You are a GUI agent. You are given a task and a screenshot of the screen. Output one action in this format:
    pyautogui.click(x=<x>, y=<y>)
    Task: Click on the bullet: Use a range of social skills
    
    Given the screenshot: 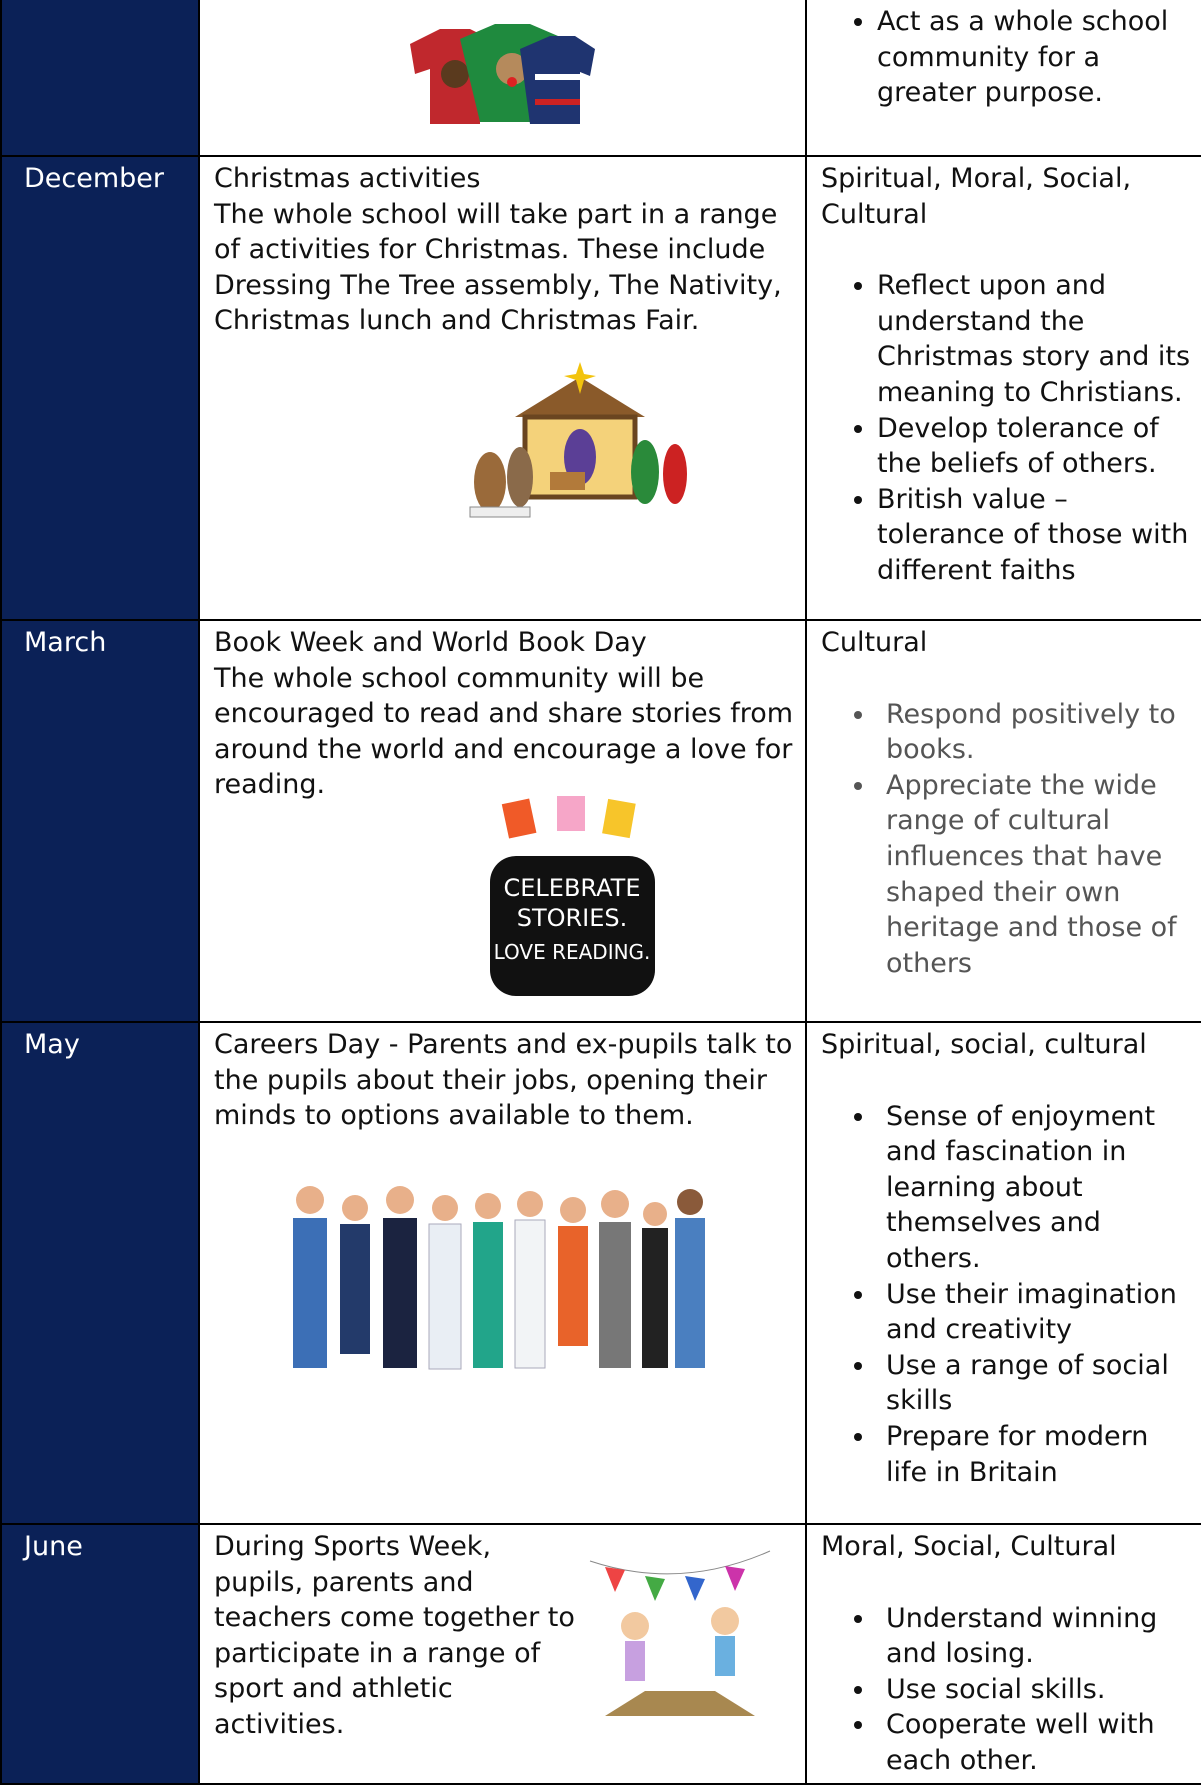 What is the action you would take?
    pyautogui.click(x=1034, y=1383)
    